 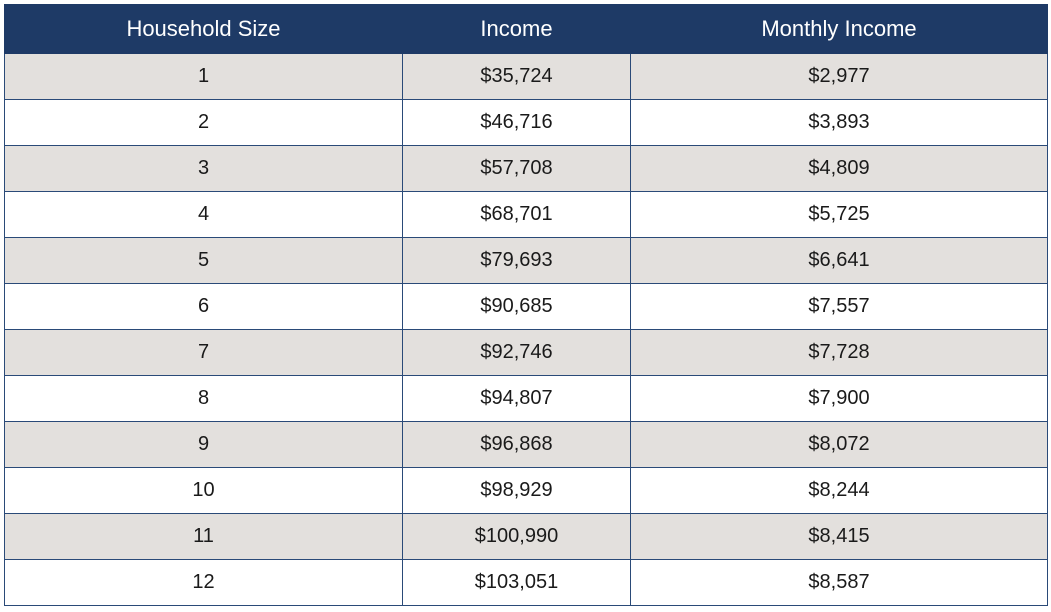 What do you see at coordinates (203, 398) in the screenshot?
I see `cell-household-size: 8` at bounding box center [203, 398].